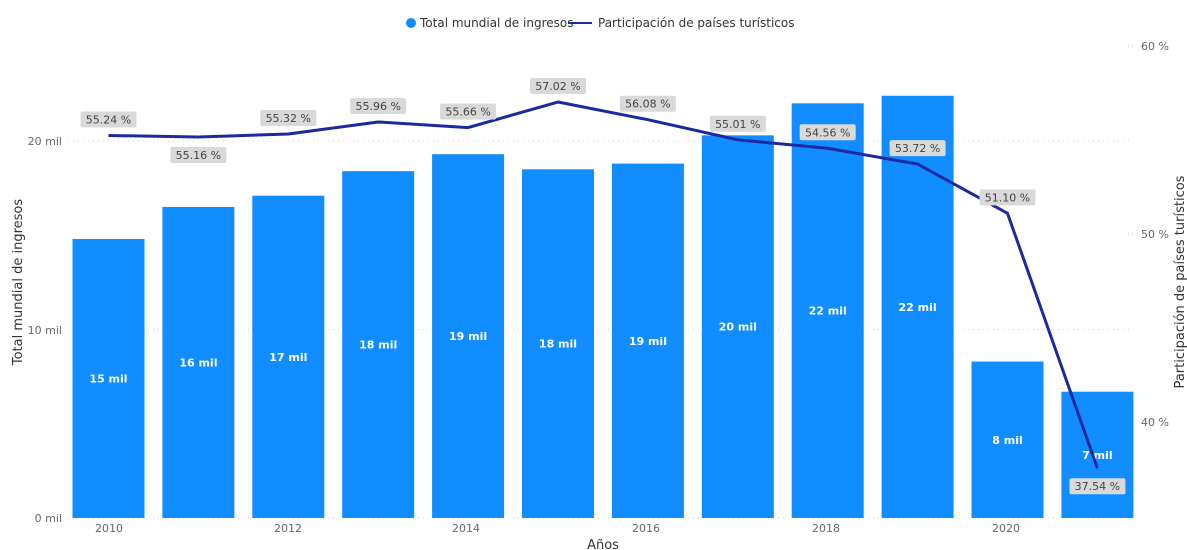 The width and height of the screenshot is (1187, 550). I want to click on x-tick: 2016, so click(646, 528).